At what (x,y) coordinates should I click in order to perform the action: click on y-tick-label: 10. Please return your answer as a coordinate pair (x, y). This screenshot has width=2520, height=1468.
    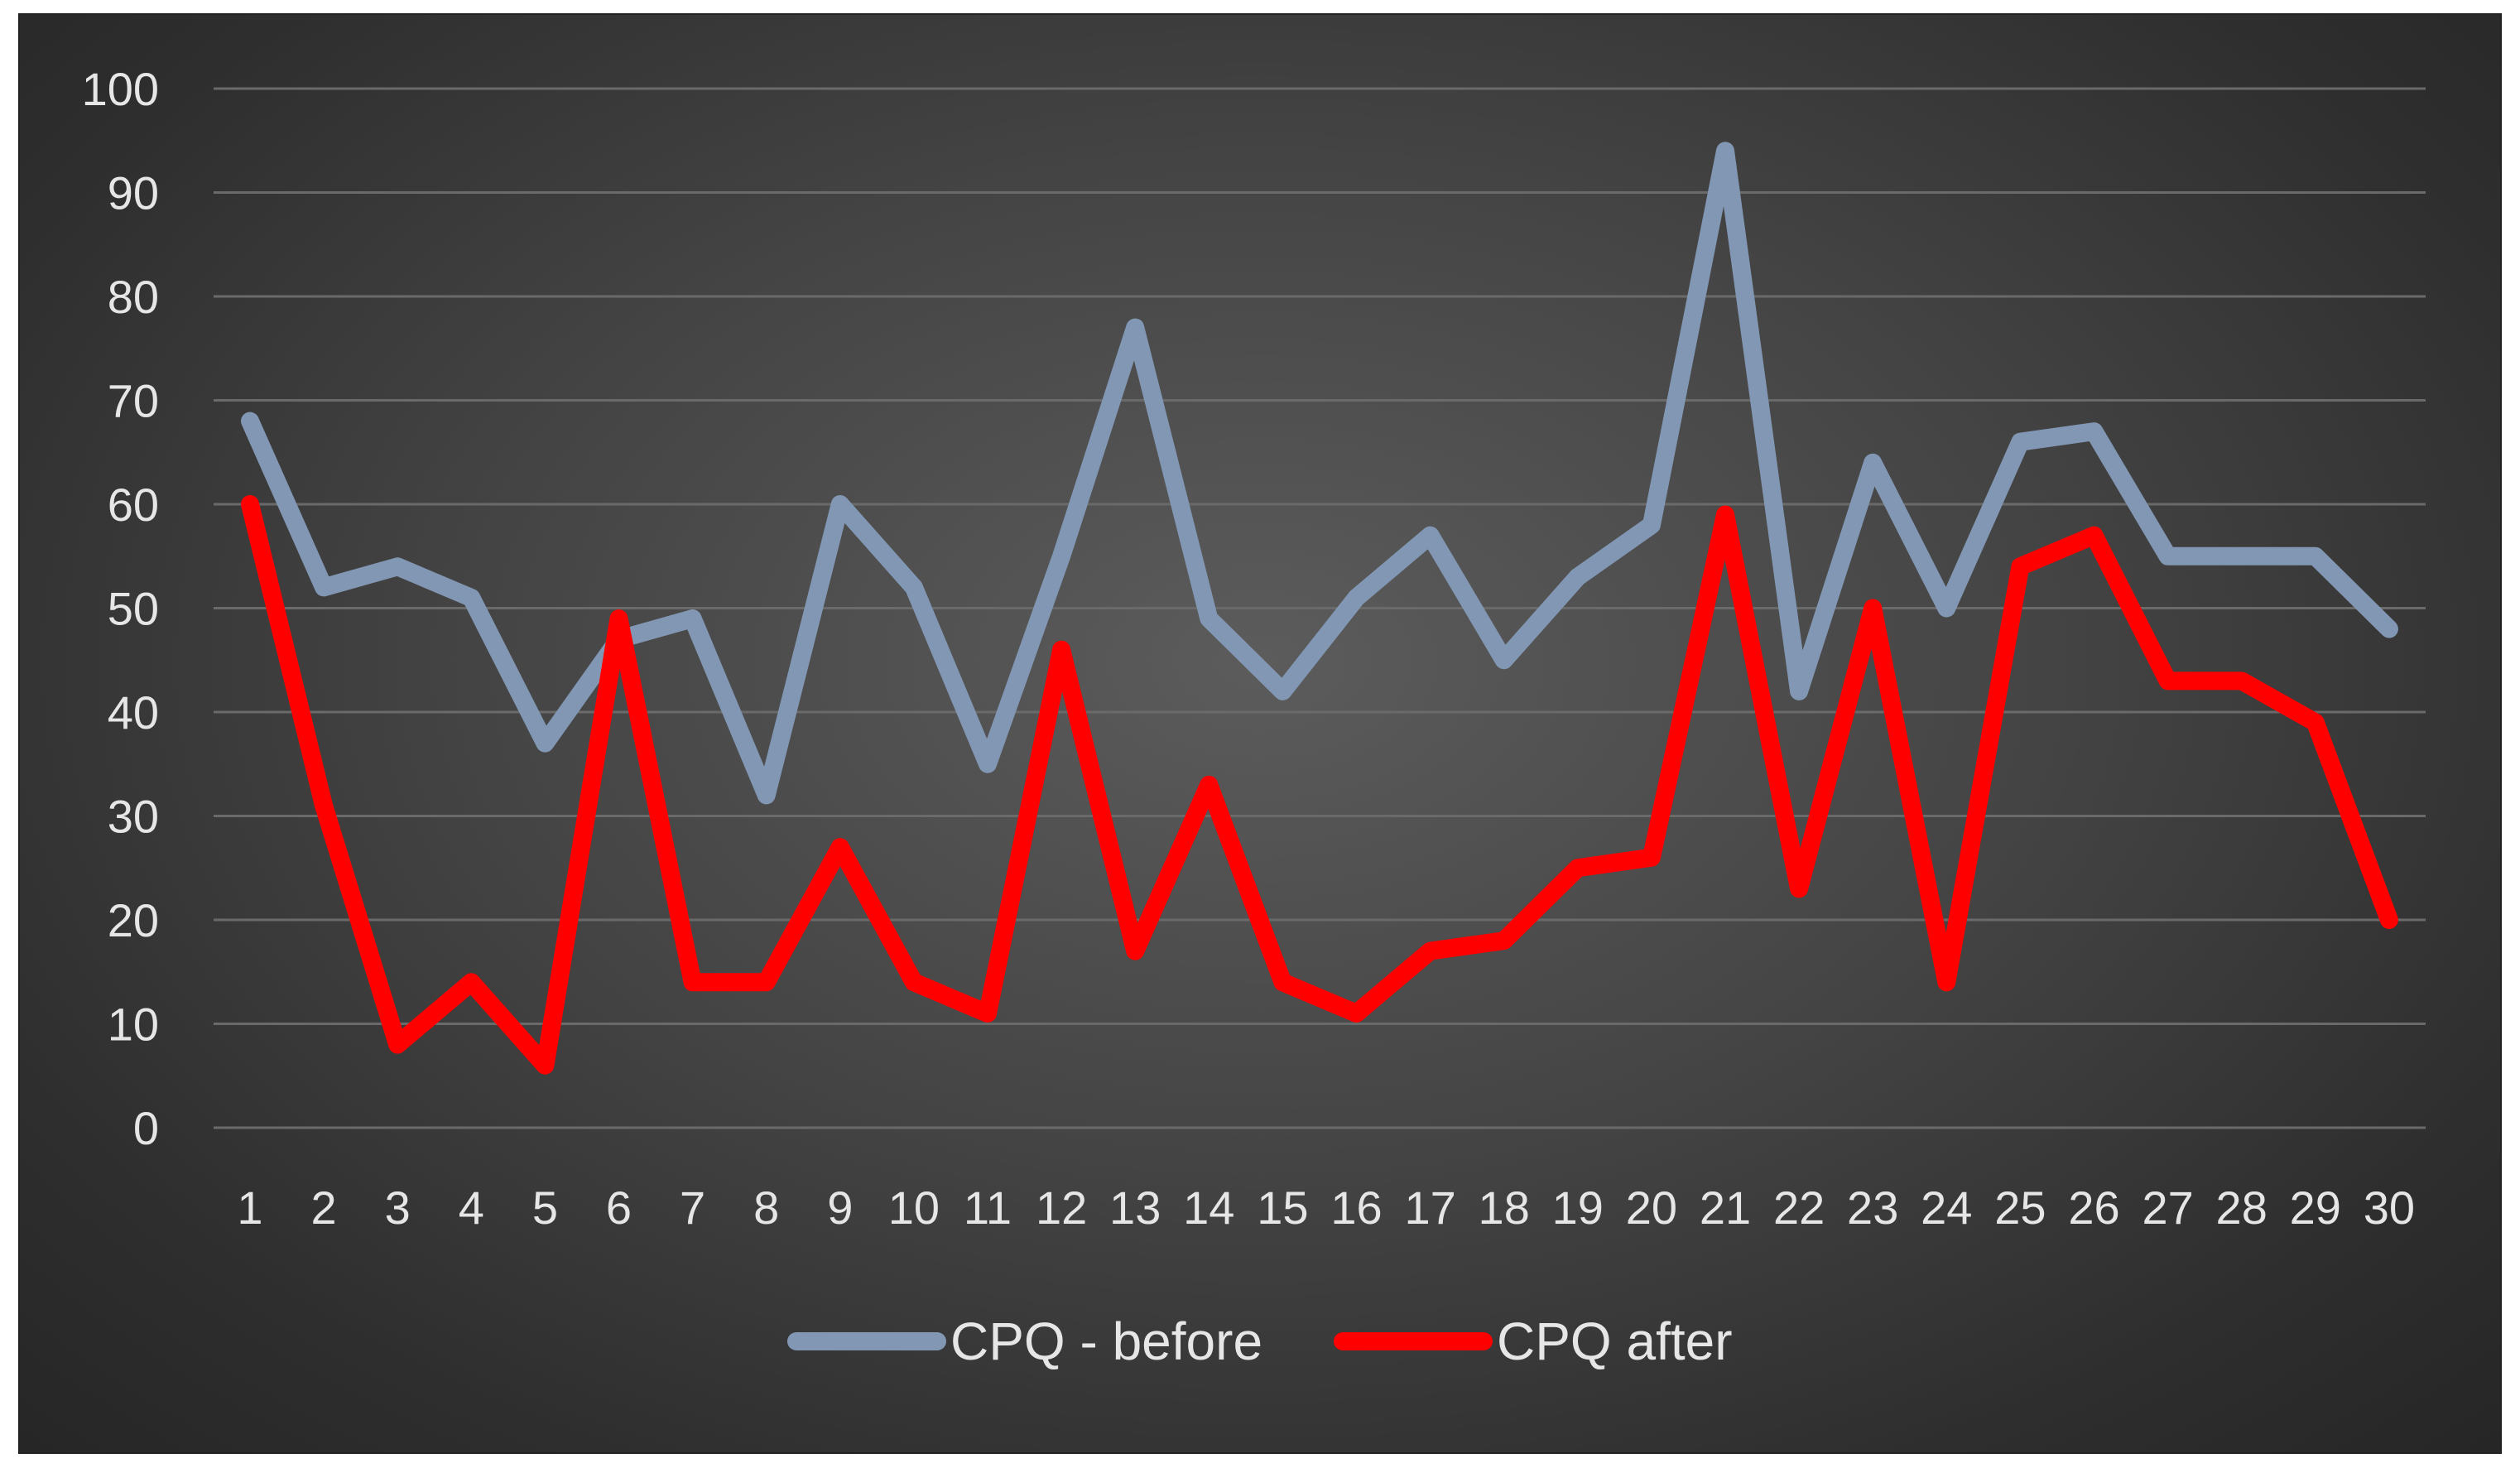
    Looking at the image, I should click on (133, 1025).